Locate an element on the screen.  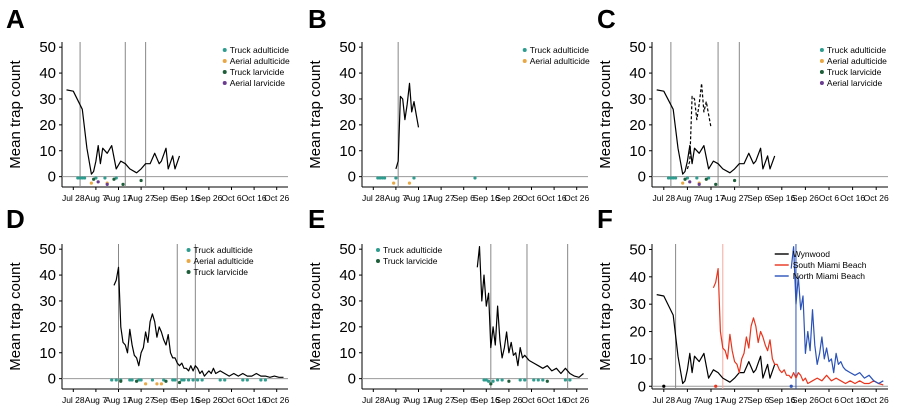
legend-label: South Miami Beach is located at coordinates (830, 265).